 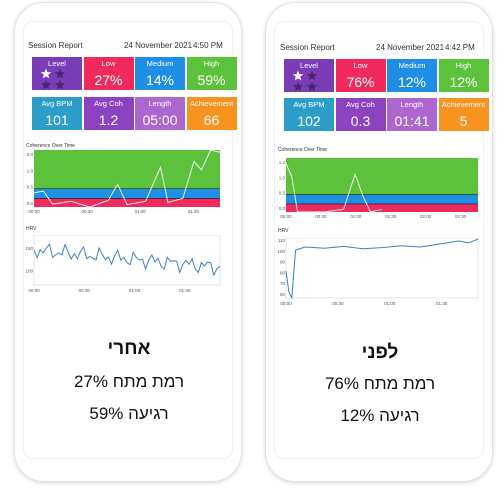 I want to click on y-tick-label: 3.0, so click(x=30, y=154).